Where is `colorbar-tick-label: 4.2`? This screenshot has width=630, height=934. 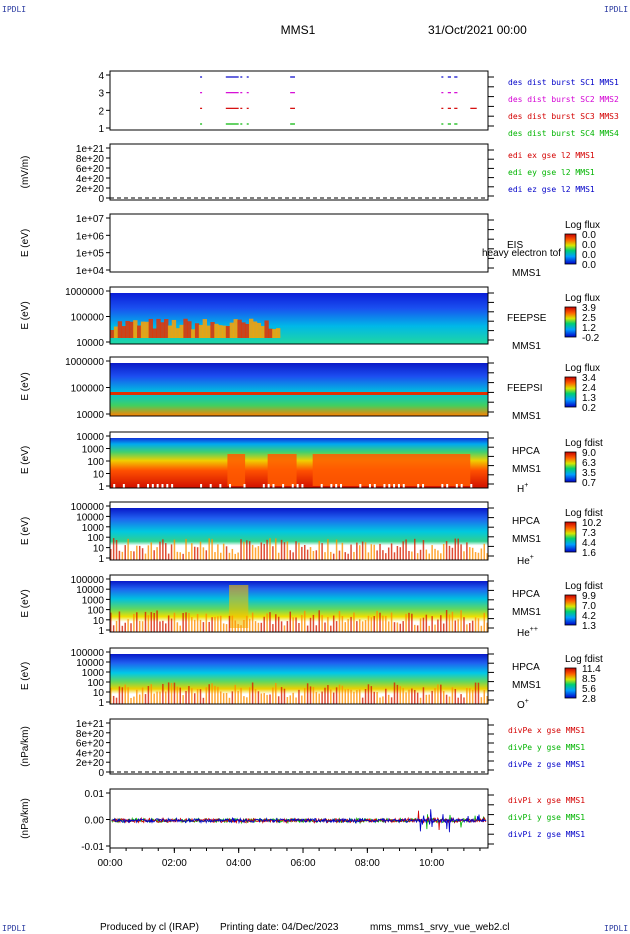
colorbar-tick-label: 4.2 is located at coordinates (589, 616).